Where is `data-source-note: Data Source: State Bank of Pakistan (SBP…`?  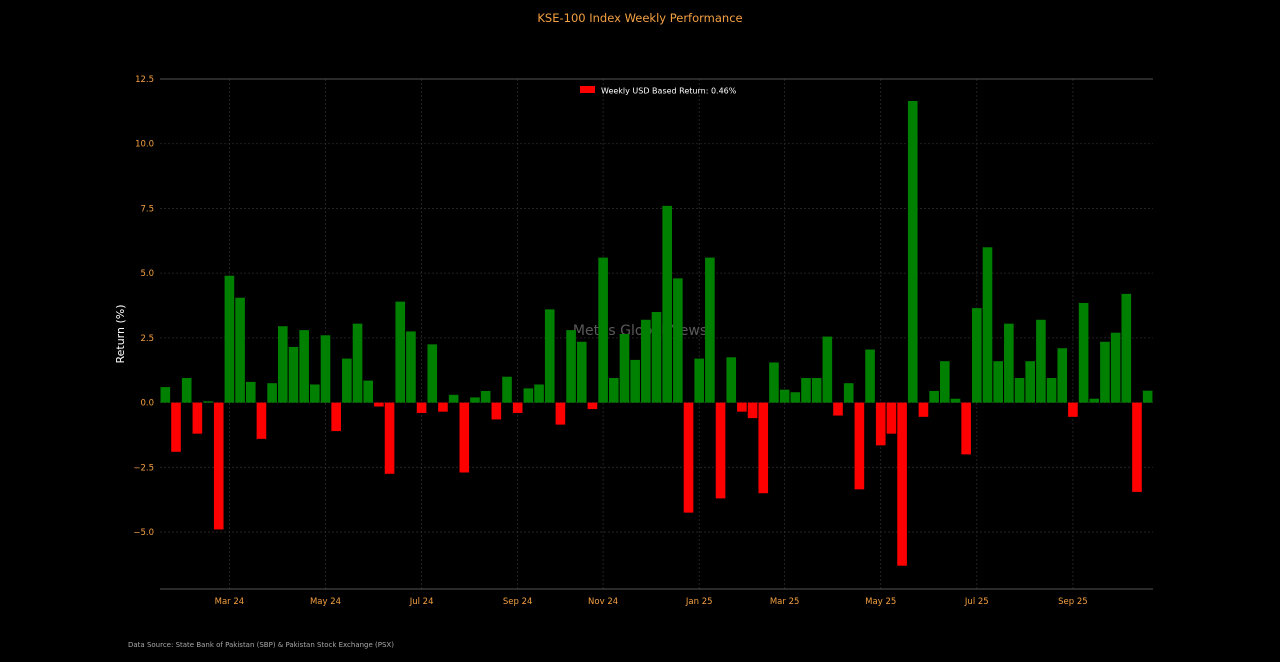
data-source-note: Data Source: State Bank of Pakistan (SBP… is located at coordinates (261, 645).